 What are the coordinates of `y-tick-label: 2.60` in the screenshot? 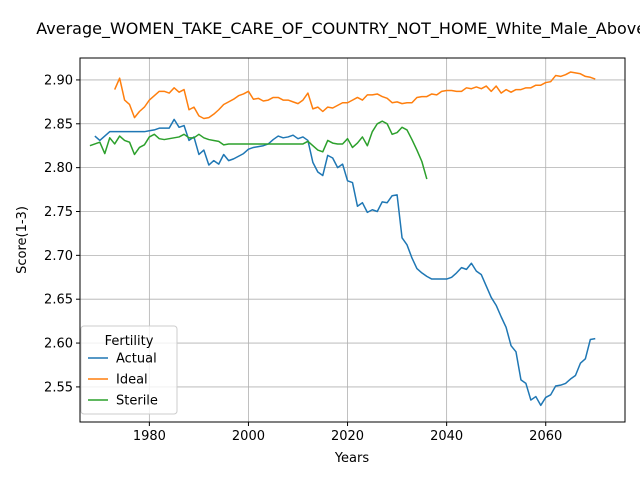 It's located at (58, 344).